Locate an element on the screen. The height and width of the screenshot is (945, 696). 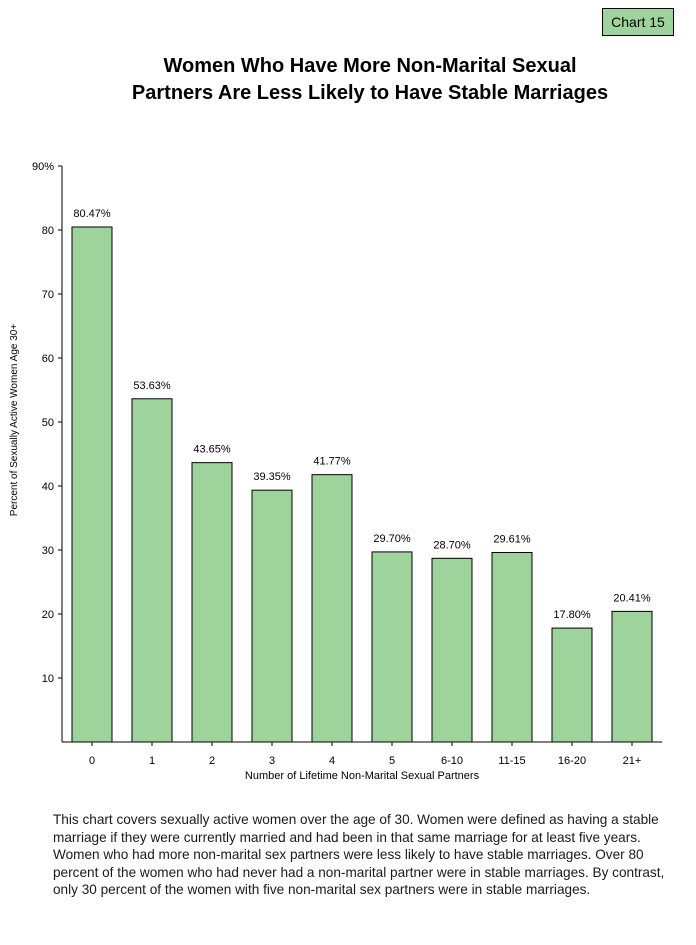
y-tick-label: 30 is located at coordinates (48, 551).